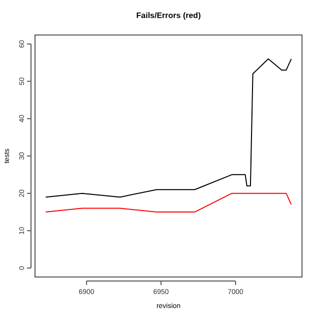 The width and height of the screenshot is (320, 320). I want to click on chart-title: Fails/Errors (red), so click(169, 15).